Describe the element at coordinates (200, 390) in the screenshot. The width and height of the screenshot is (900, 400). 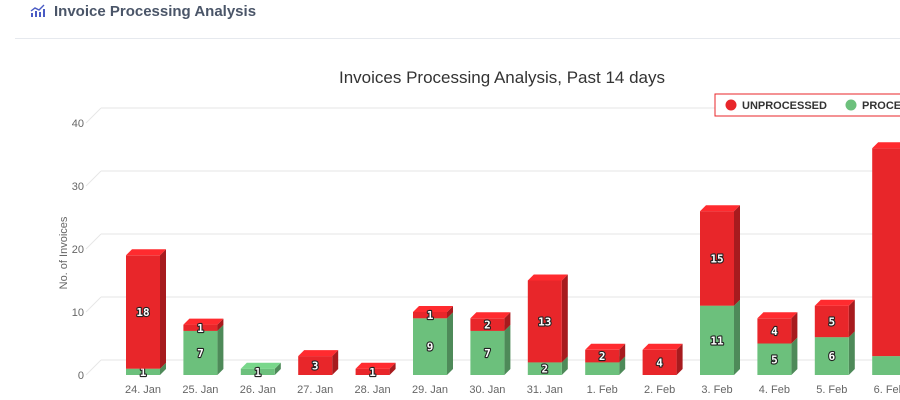
I see `x-tick-label: 25. Jan` at that location.